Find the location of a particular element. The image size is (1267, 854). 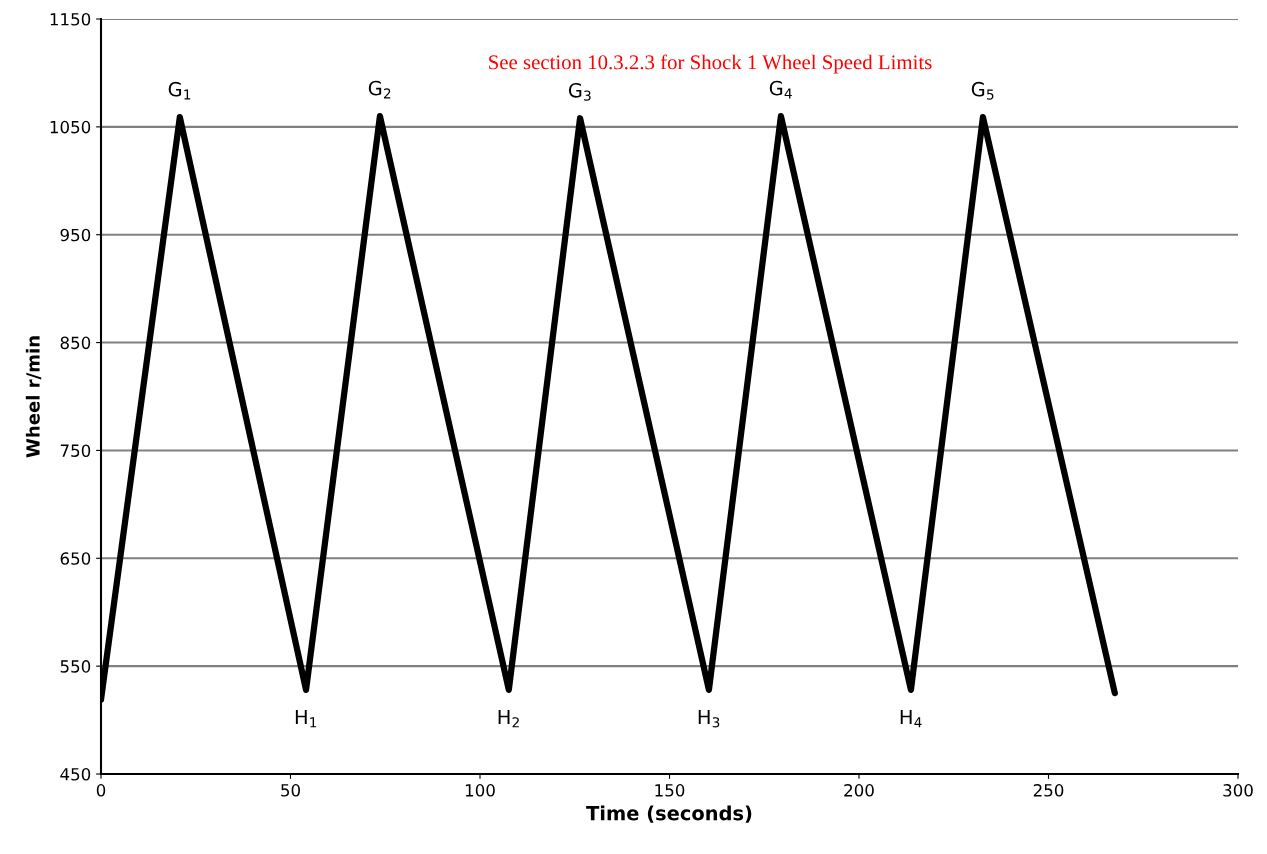

annotation: H$_{1}$ is located at coordinates (306, 718).